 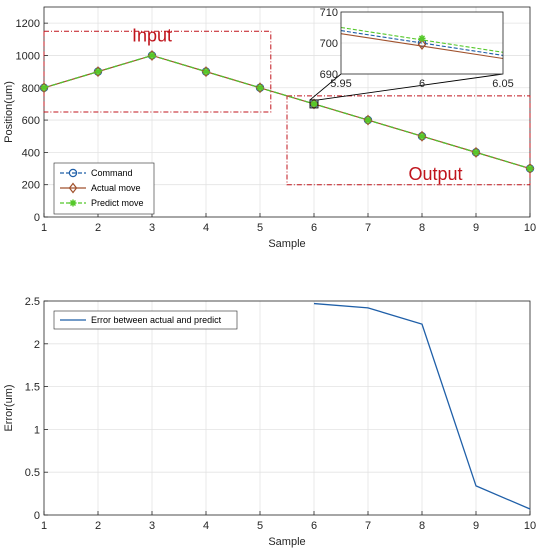 I want to click on inset-y-tick-label: 710, so click(x=329, y=13).